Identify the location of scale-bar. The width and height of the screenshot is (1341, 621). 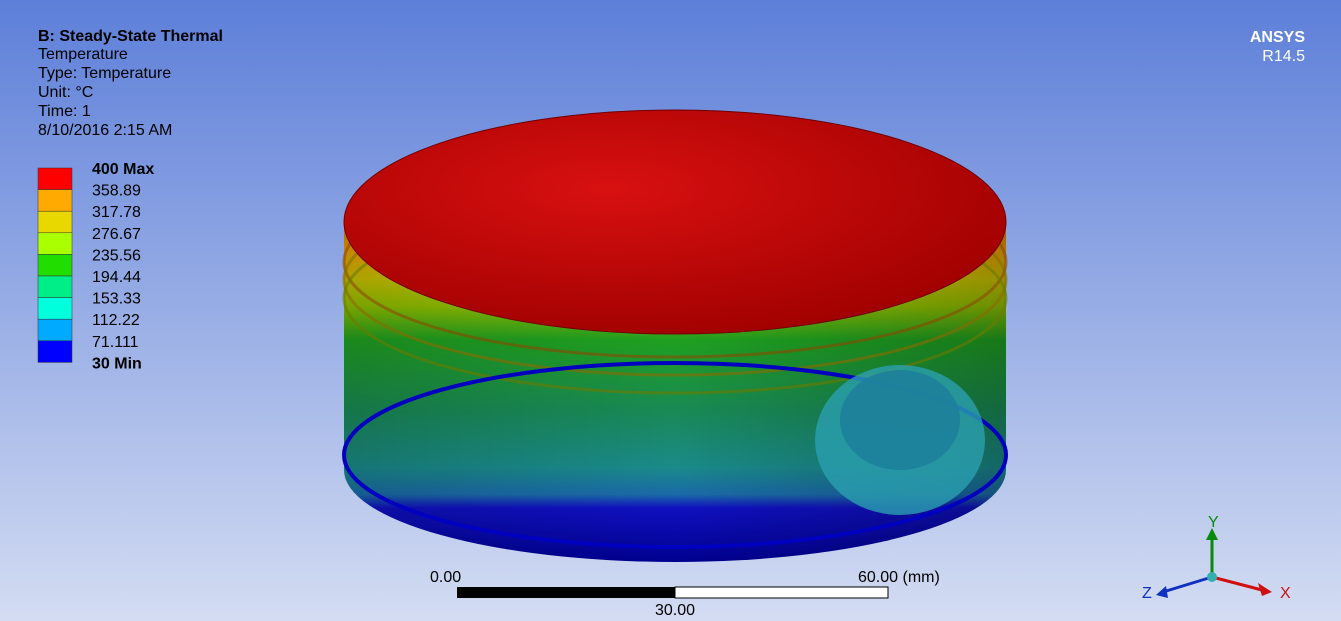
(673, 592).